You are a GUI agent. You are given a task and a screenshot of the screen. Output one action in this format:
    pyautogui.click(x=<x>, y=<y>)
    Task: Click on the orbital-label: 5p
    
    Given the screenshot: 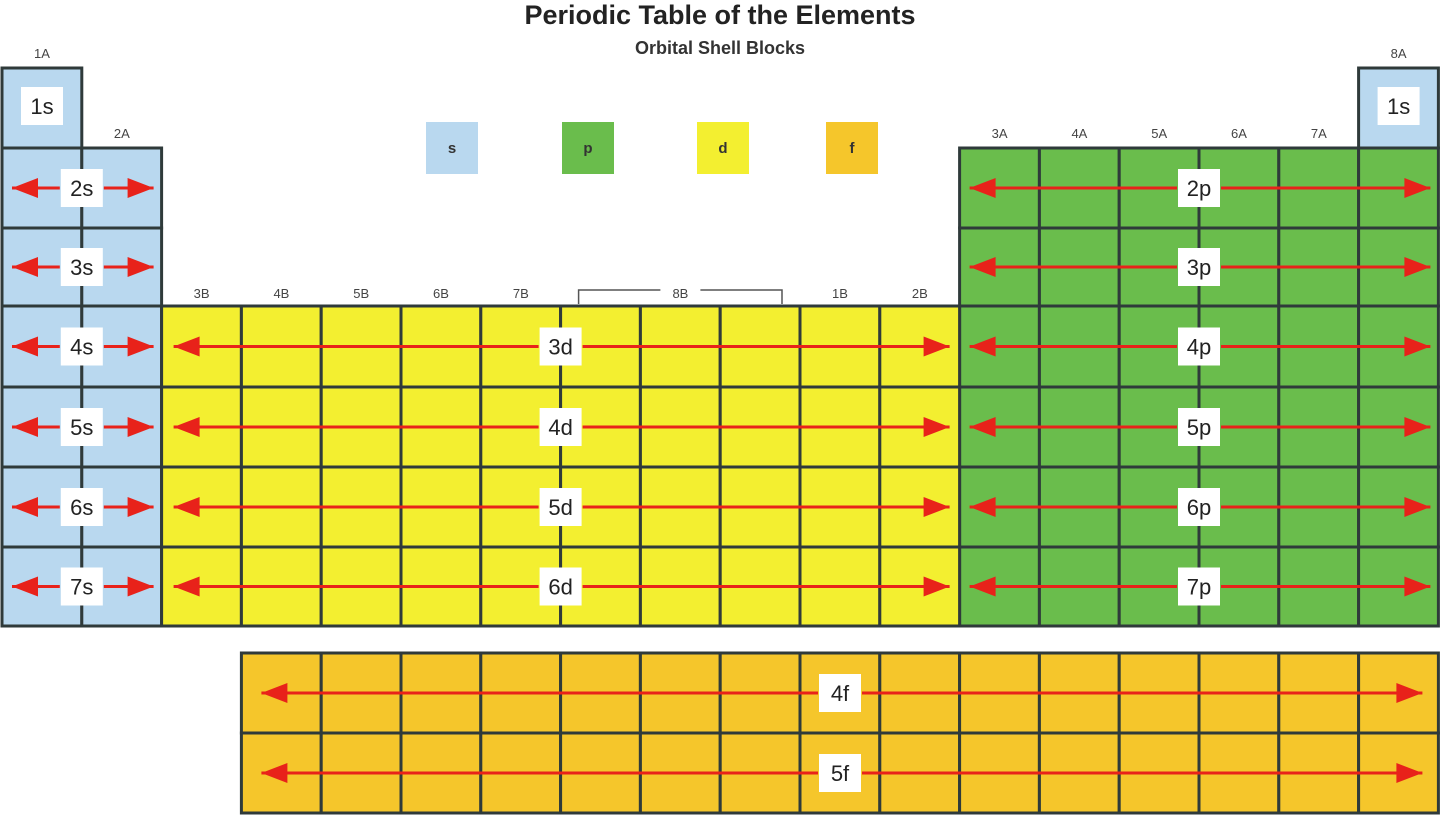 What is the action you would take?
    pyautogui.click(x=1199, y=427)
    